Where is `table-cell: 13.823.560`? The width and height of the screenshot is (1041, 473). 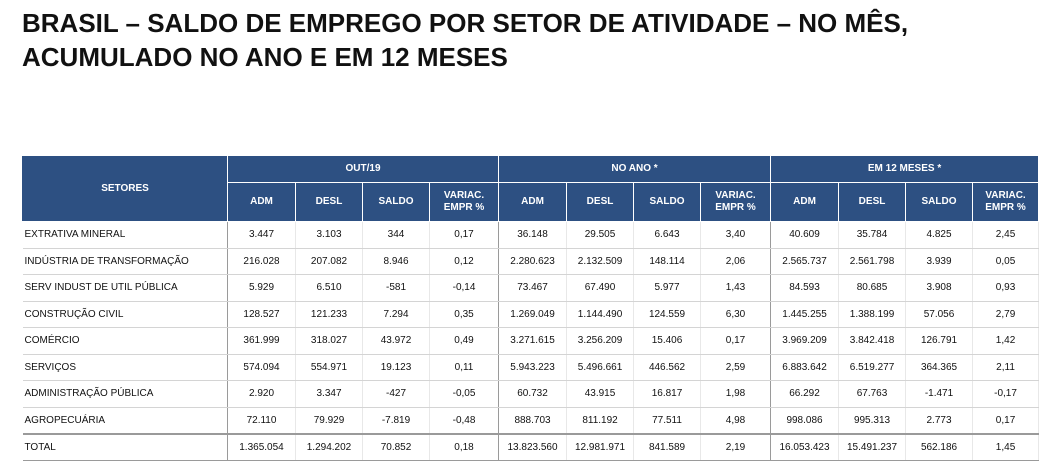 table-cell: 13.823.560 is located at coordinates (533, 447).